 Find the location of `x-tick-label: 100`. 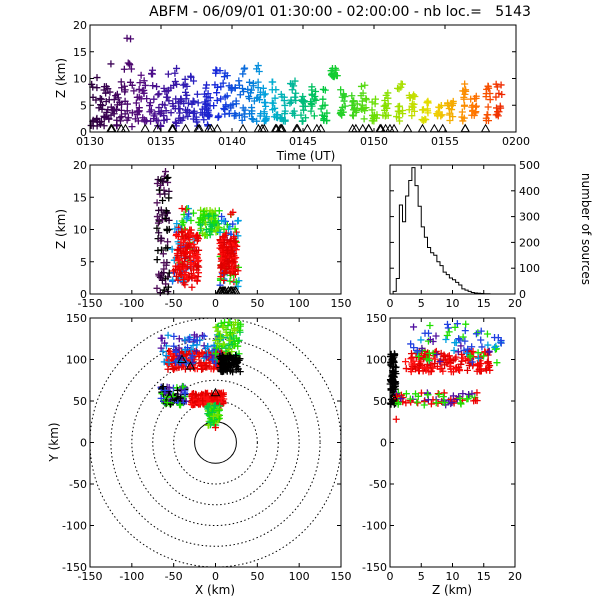

x-tick-label: 100 is located at coordinates (299, 576).